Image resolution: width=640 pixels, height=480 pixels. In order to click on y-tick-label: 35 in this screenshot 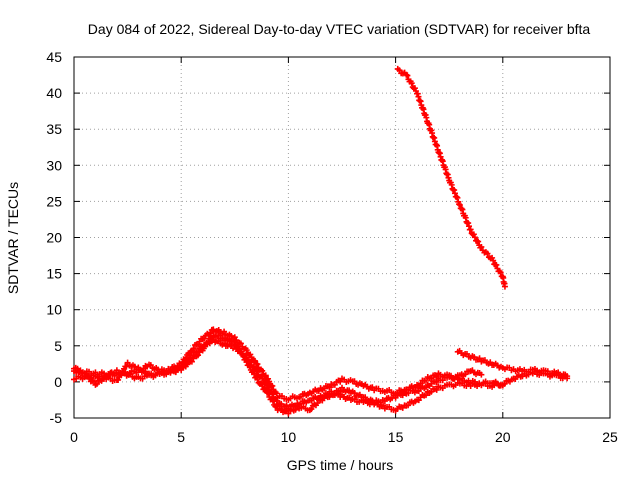, I will do `click(54, 129)`.